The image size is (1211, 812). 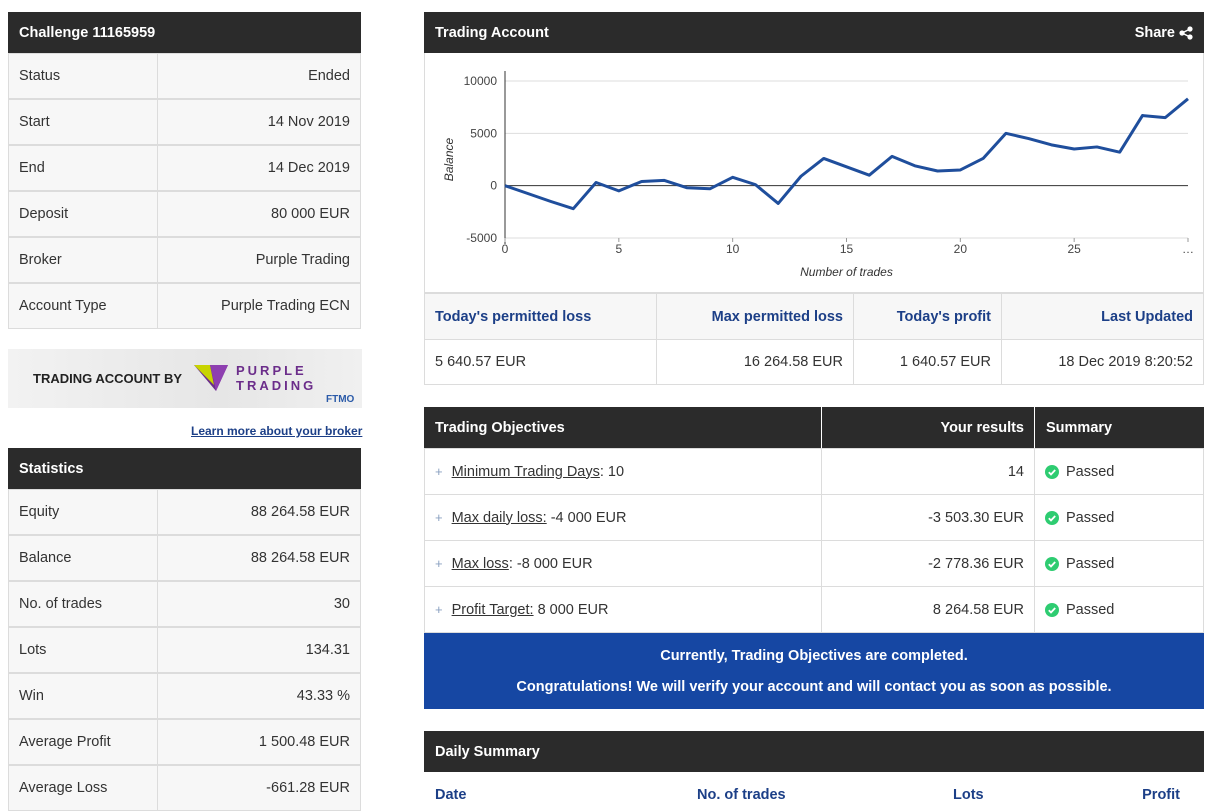 I want to click on row-label: Equity, so click(x=83, y=512).